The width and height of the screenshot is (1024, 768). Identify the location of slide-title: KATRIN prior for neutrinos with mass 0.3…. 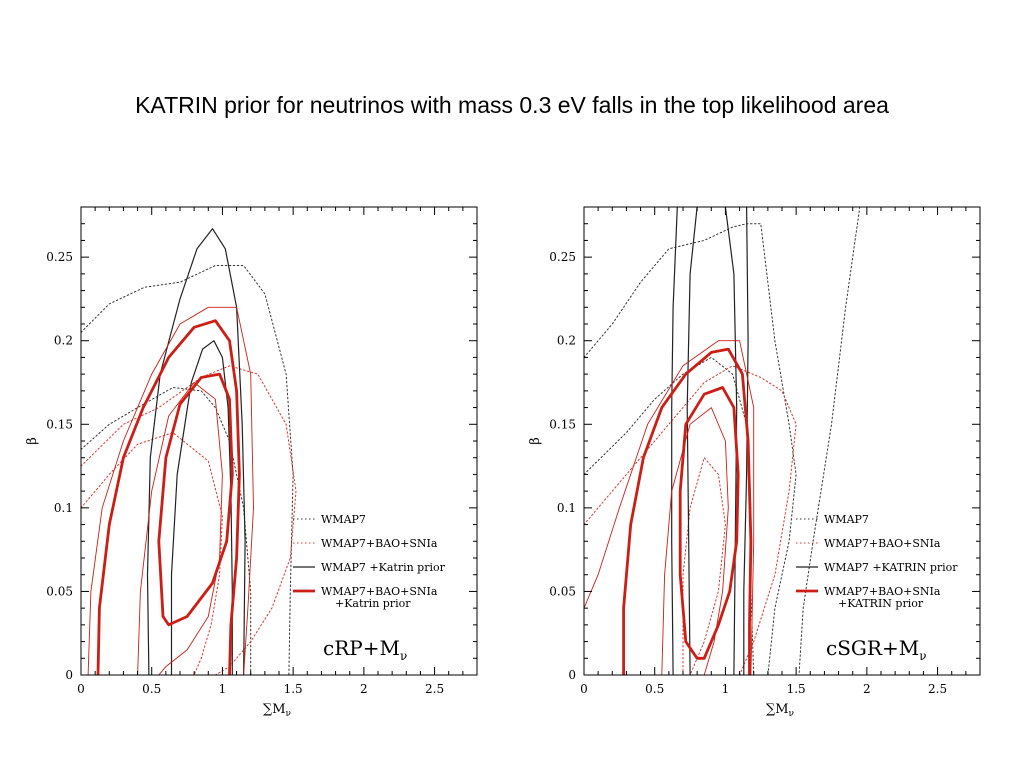
(512, 105).